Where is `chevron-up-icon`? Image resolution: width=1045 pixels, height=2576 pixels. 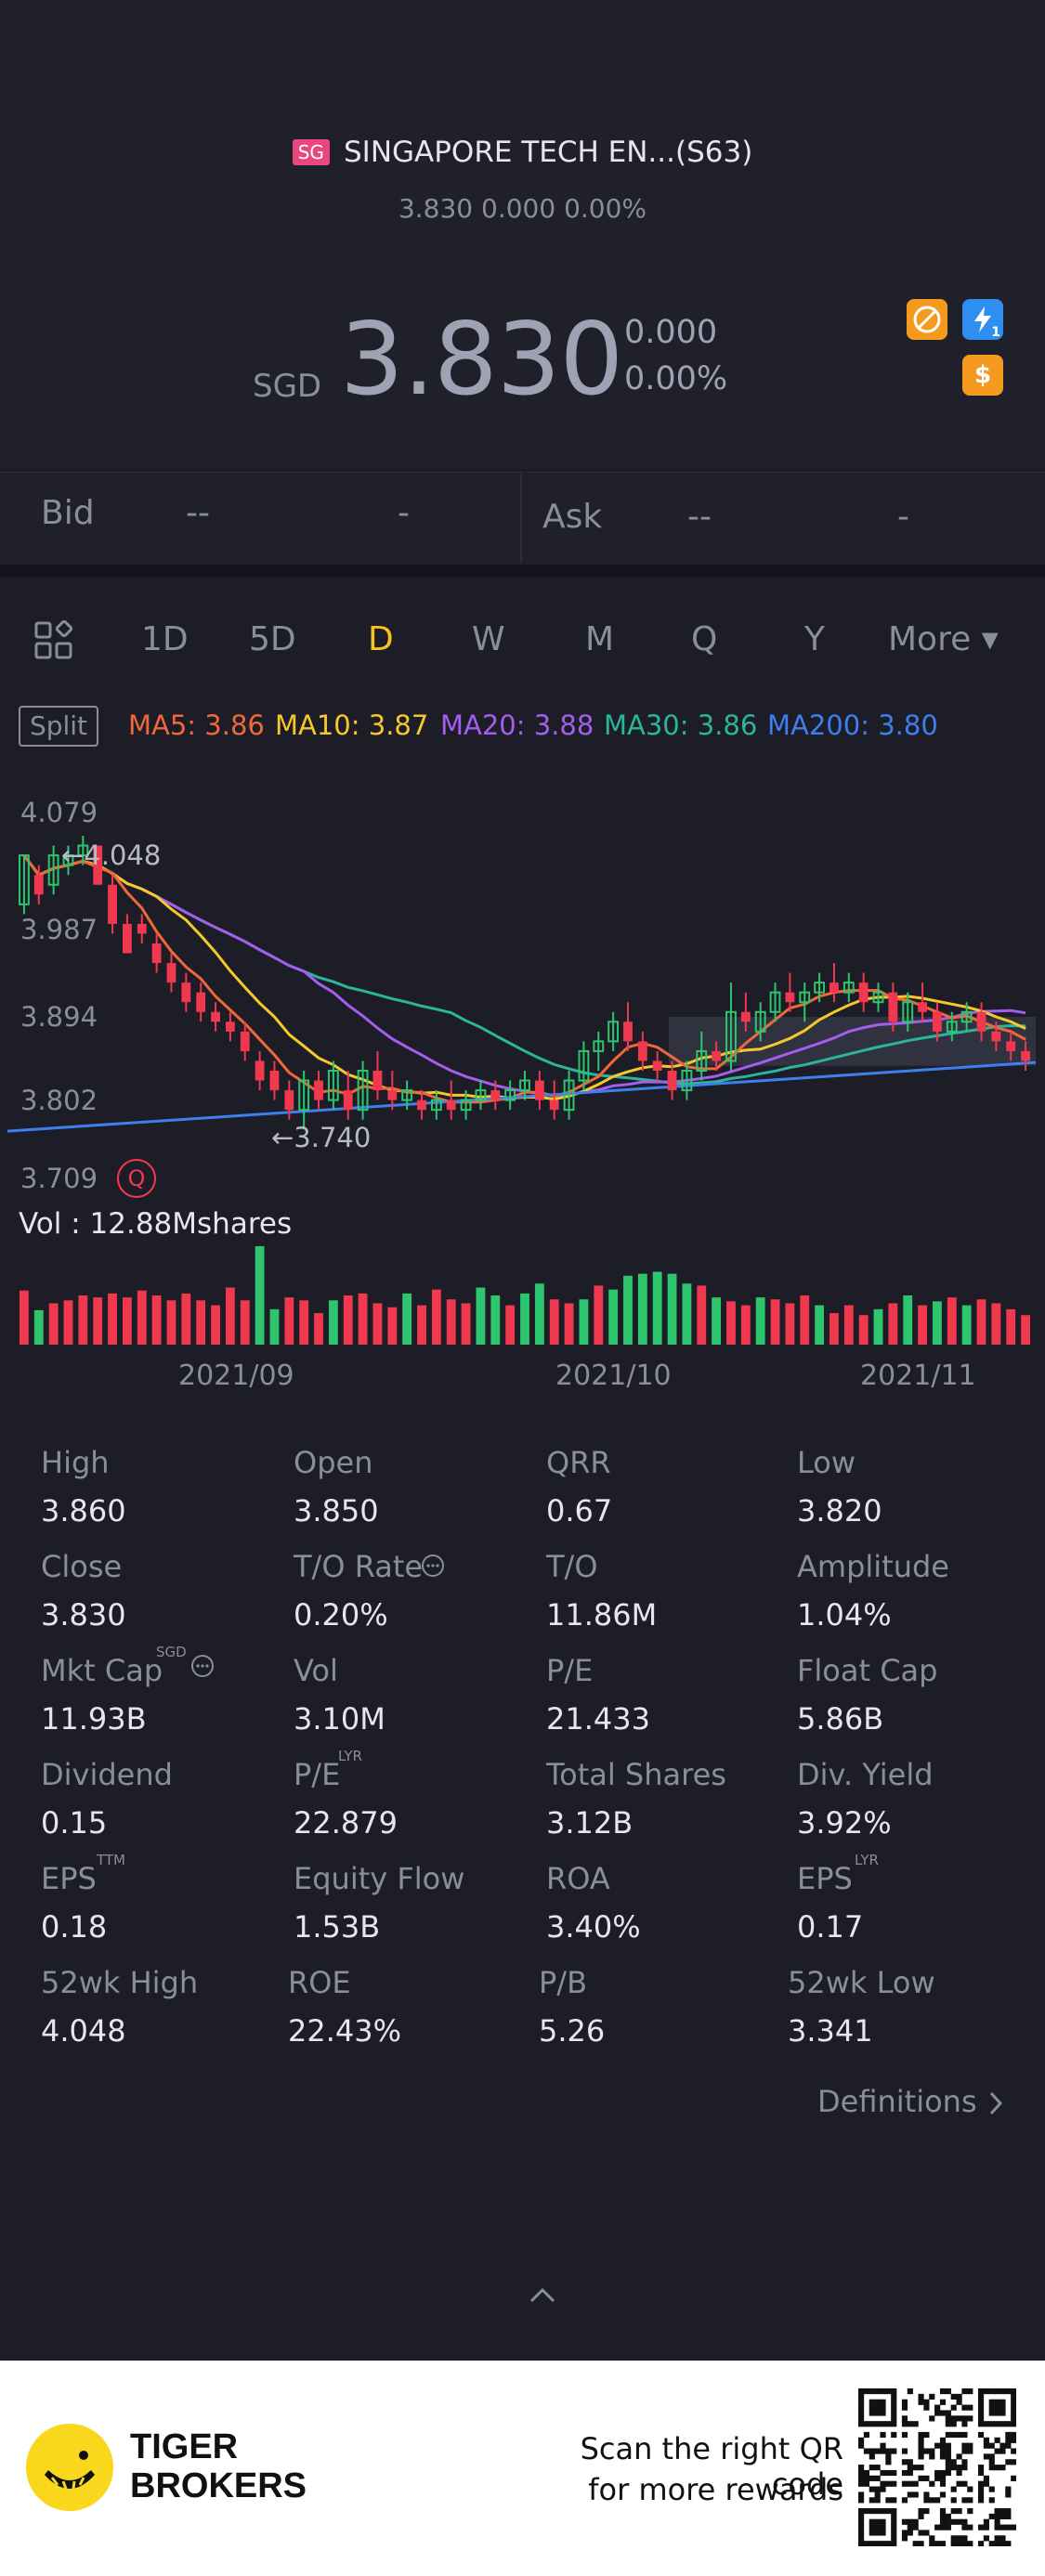 chevron-up-icon is located at coordinates (542, 2295).